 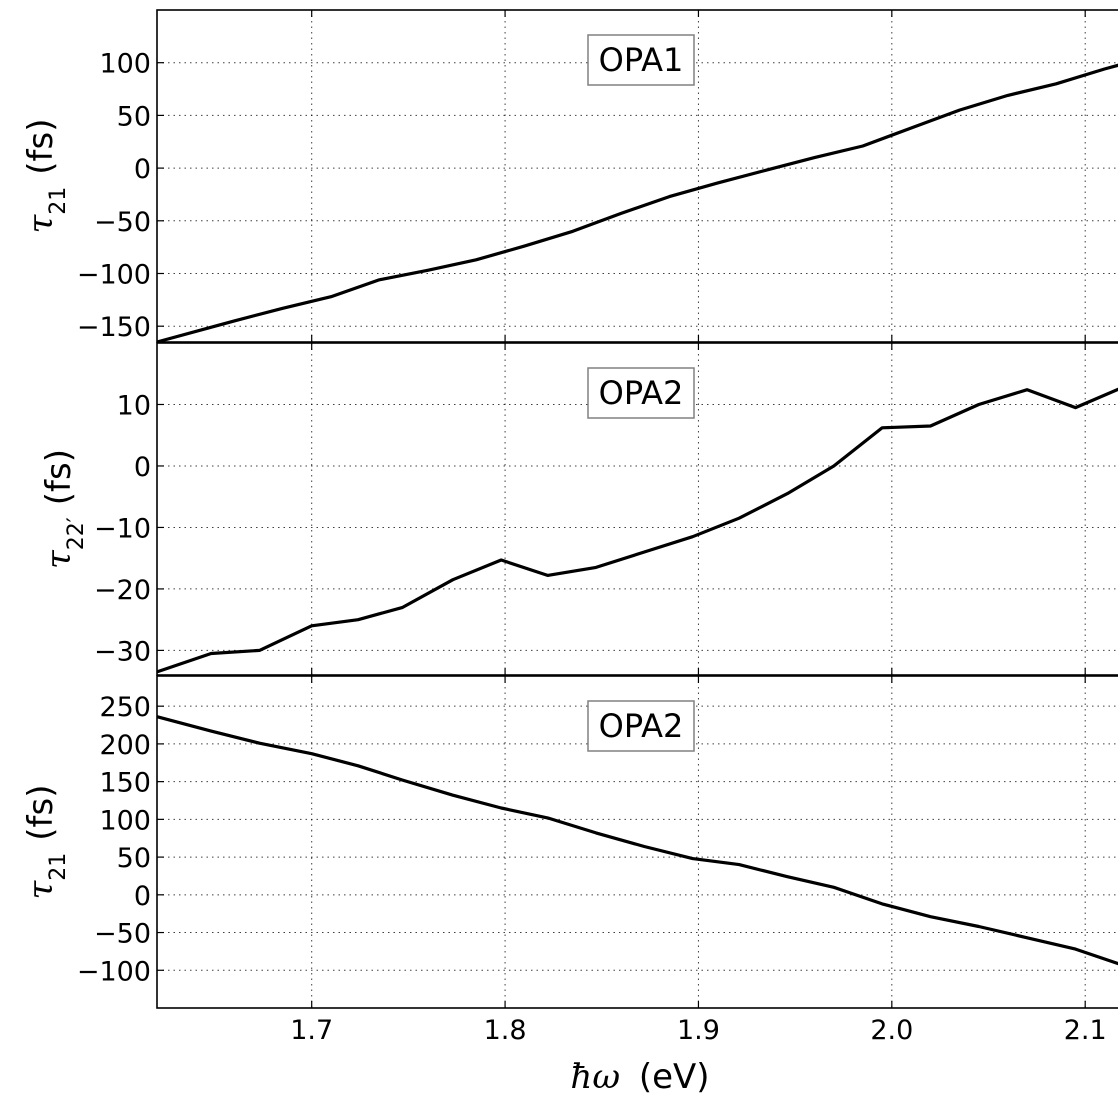 I want to click on panel-1-y-tick-label: 50, so click(x=134, y=116).